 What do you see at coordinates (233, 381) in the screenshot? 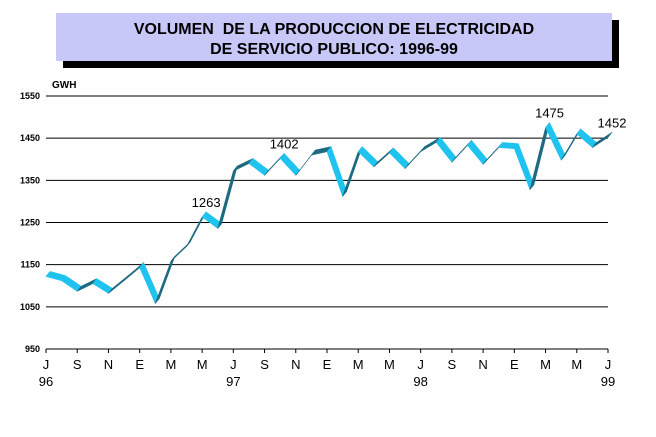
I see `x-year-label: 97` at bounding box center [233, 381].